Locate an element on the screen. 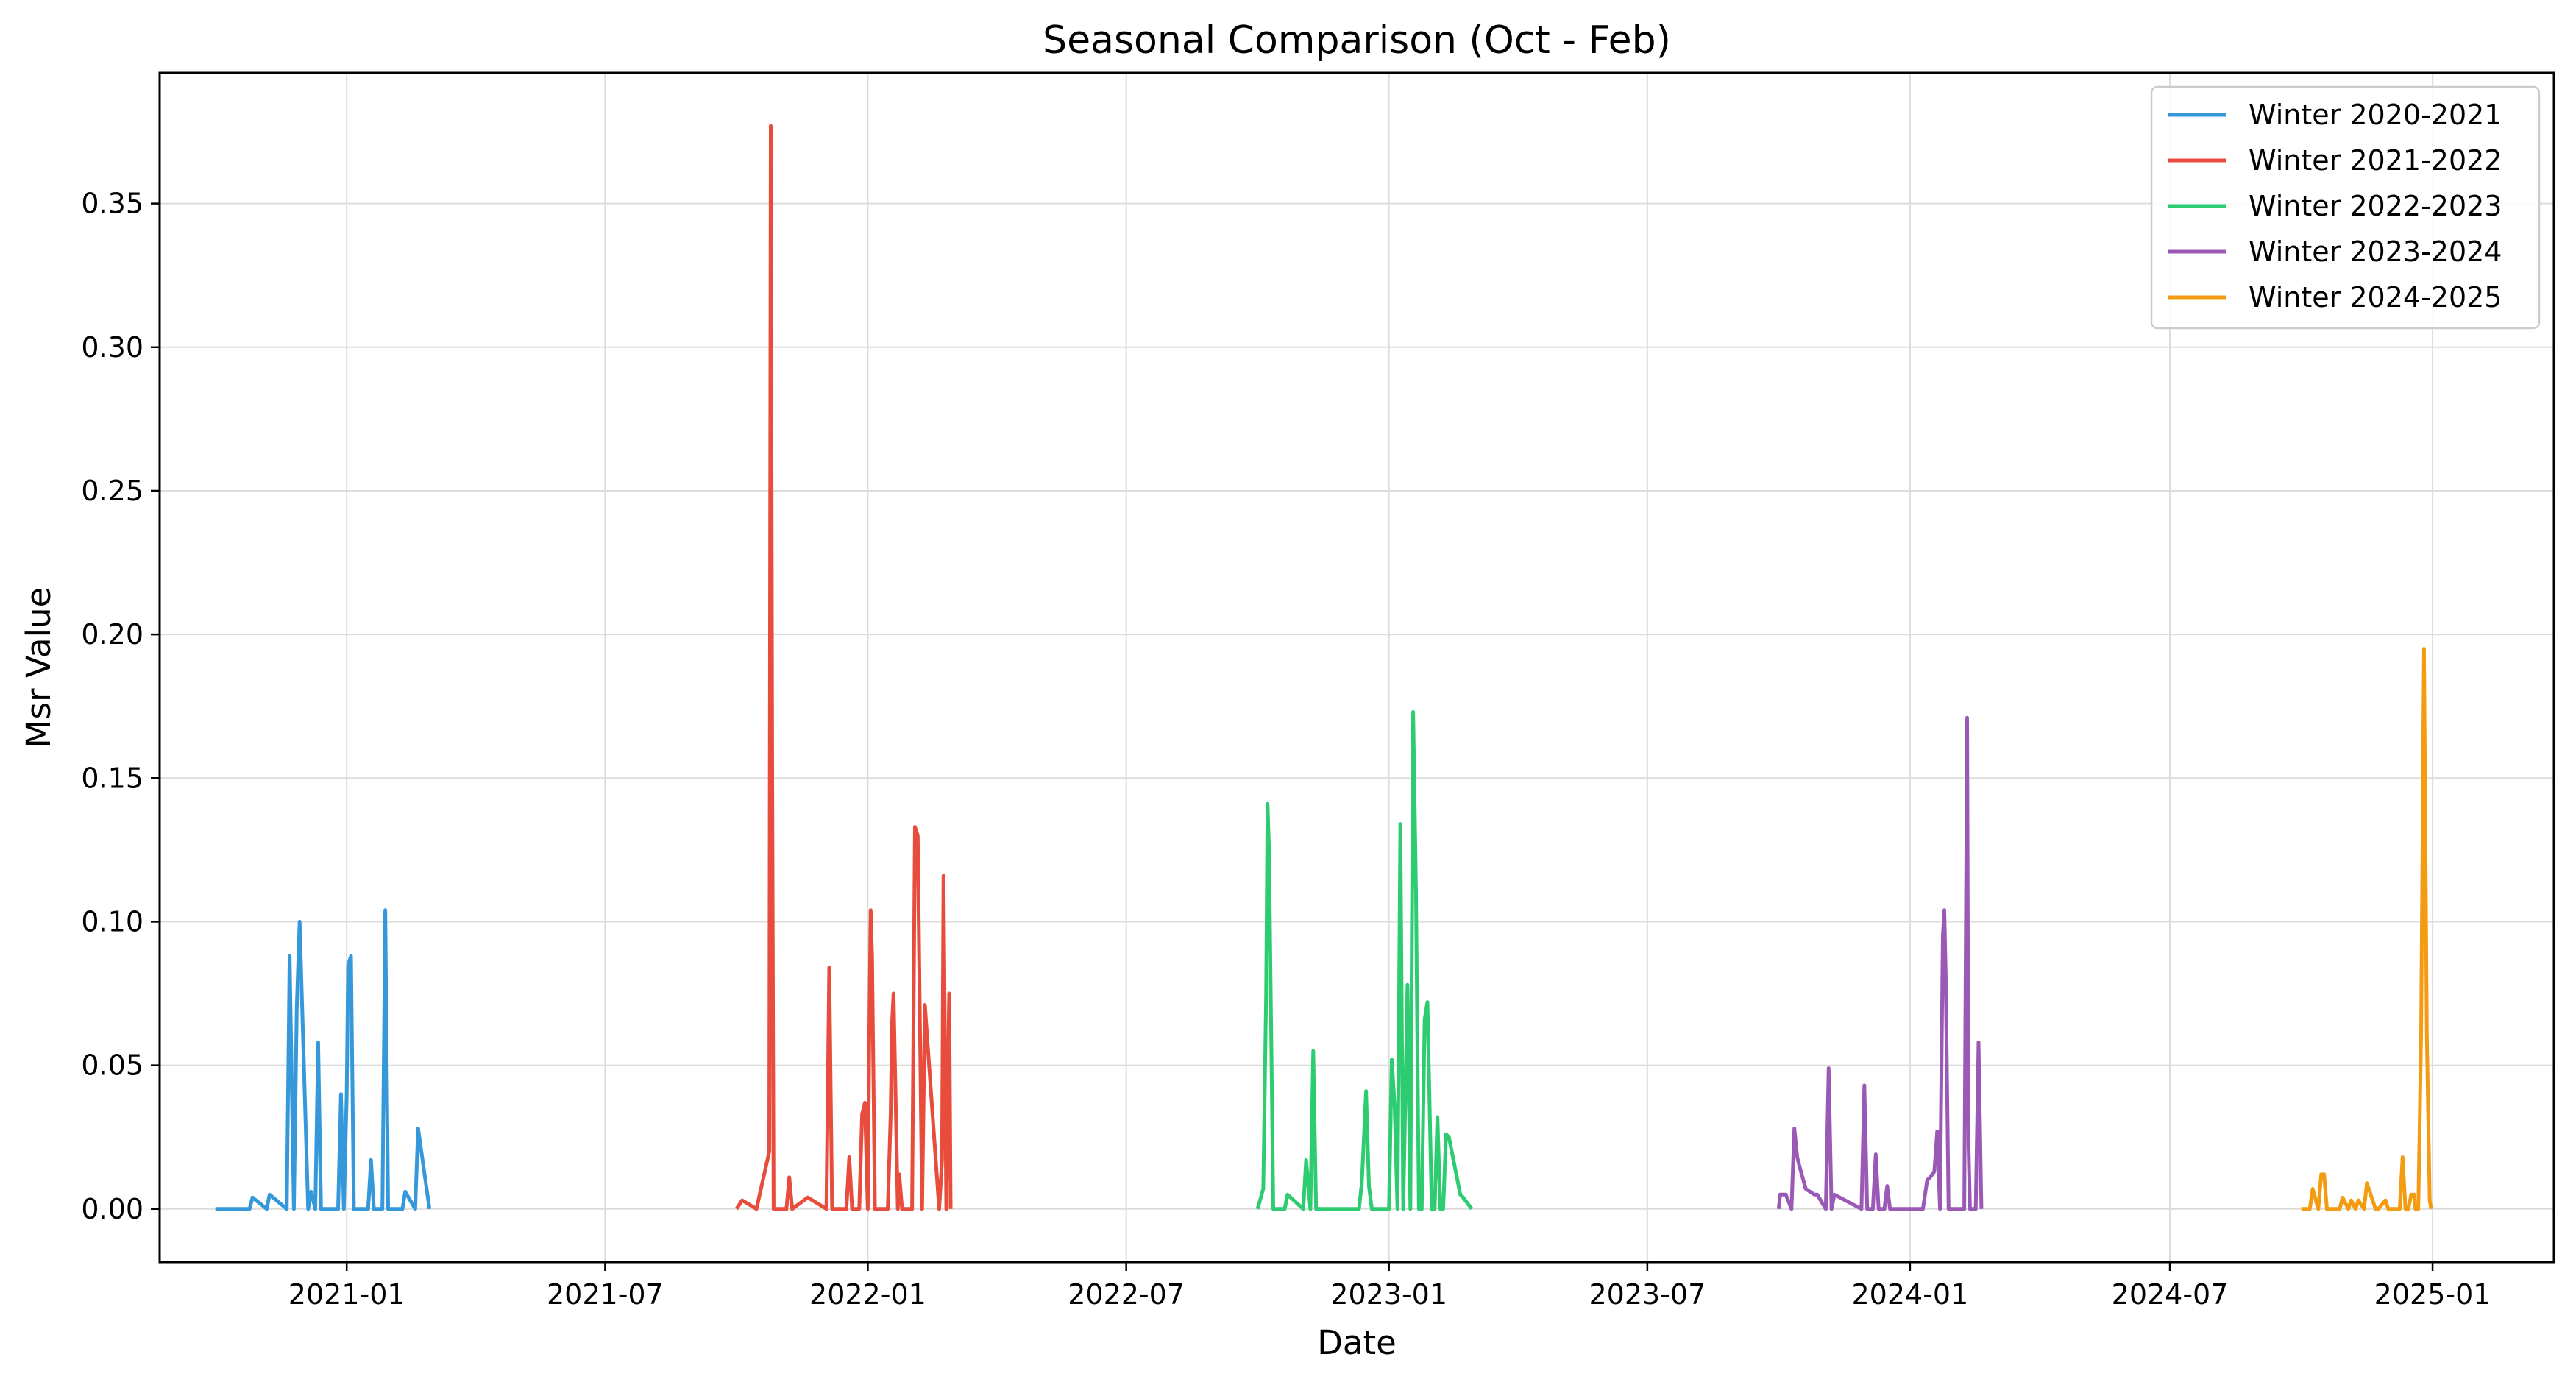  y-tick-label: 0.30 is located at coordinates (112, 348).